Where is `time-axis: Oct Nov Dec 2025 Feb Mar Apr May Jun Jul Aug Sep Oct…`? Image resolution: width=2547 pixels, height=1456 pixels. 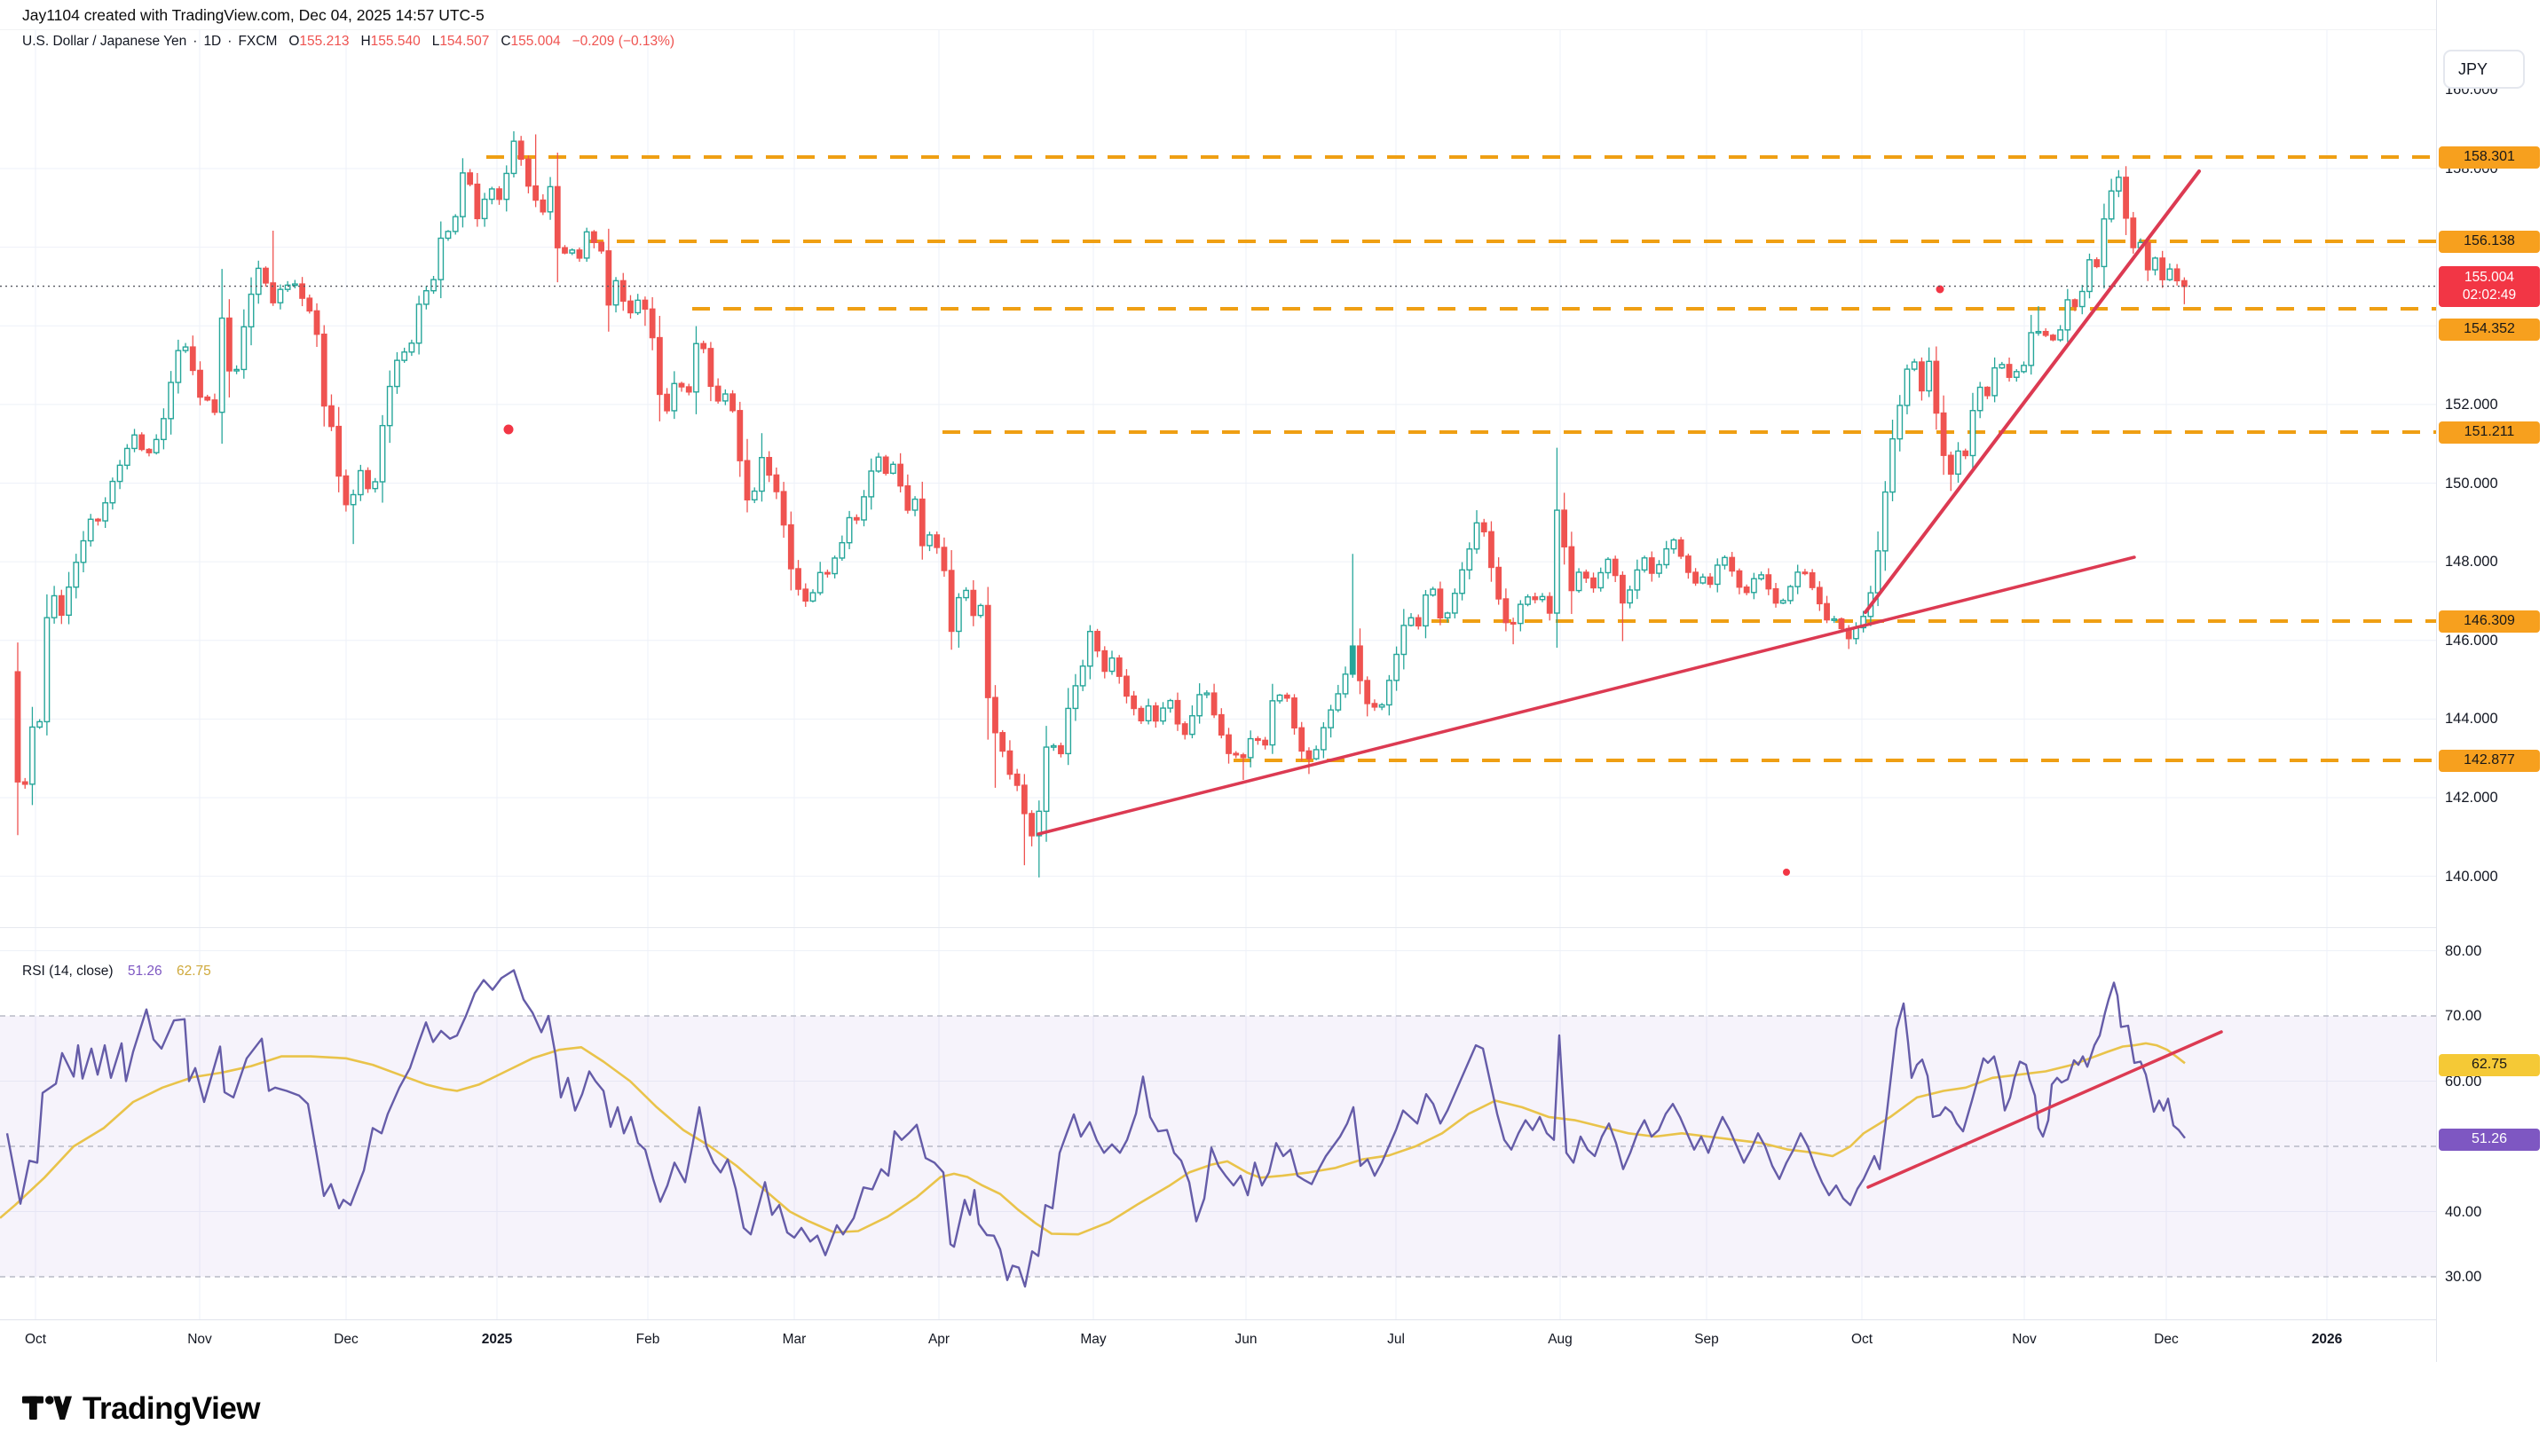
time-axis: Oct Nov Dec 2025 Feb Mar Apr May Jun Jul Aug Sep Oct… is located at coordinates (1273, 1341).